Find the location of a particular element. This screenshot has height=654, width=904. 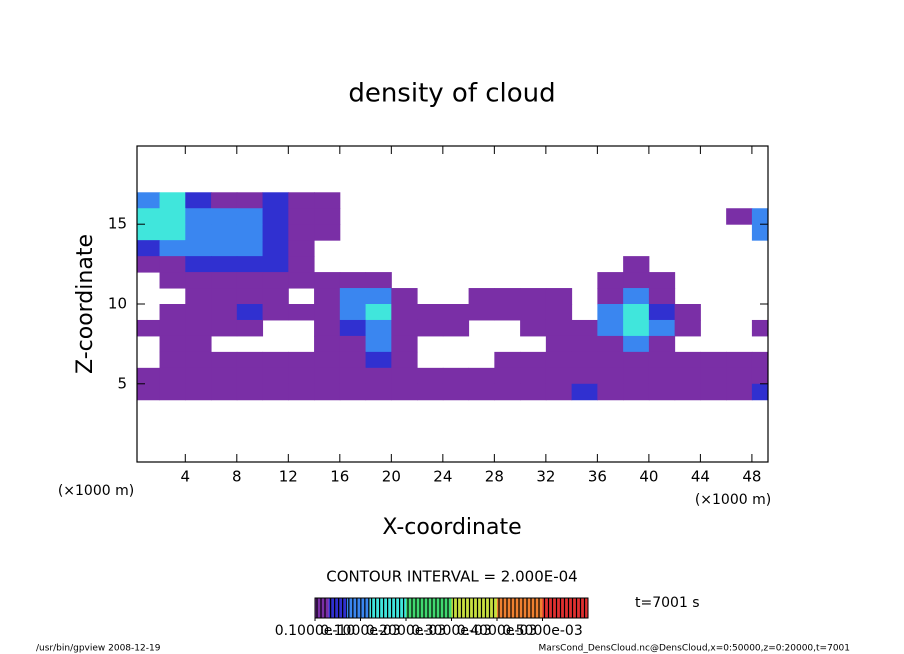

x-tick-label: 28 is located at coordinates (494, 477).